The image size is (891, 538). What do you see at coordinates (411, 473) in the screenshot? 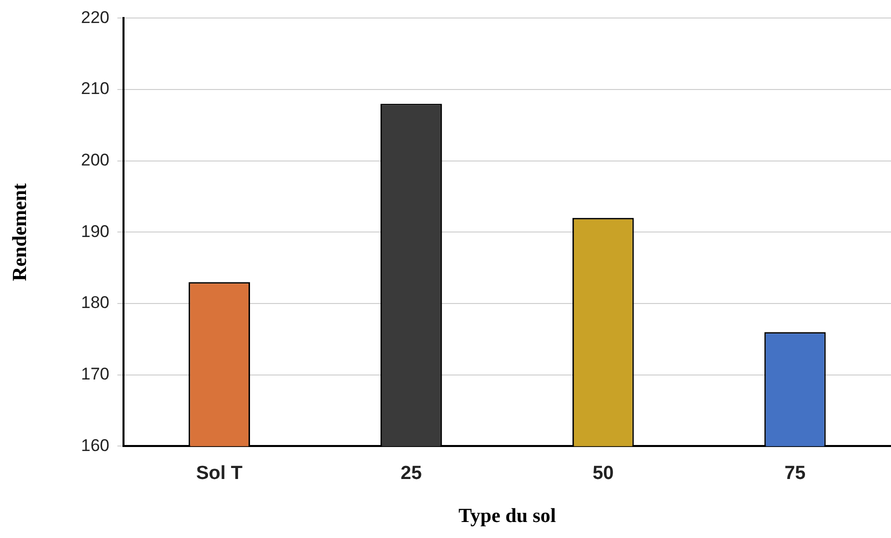
I see `x-tick-label: 25` at bounding box center [411, 473].